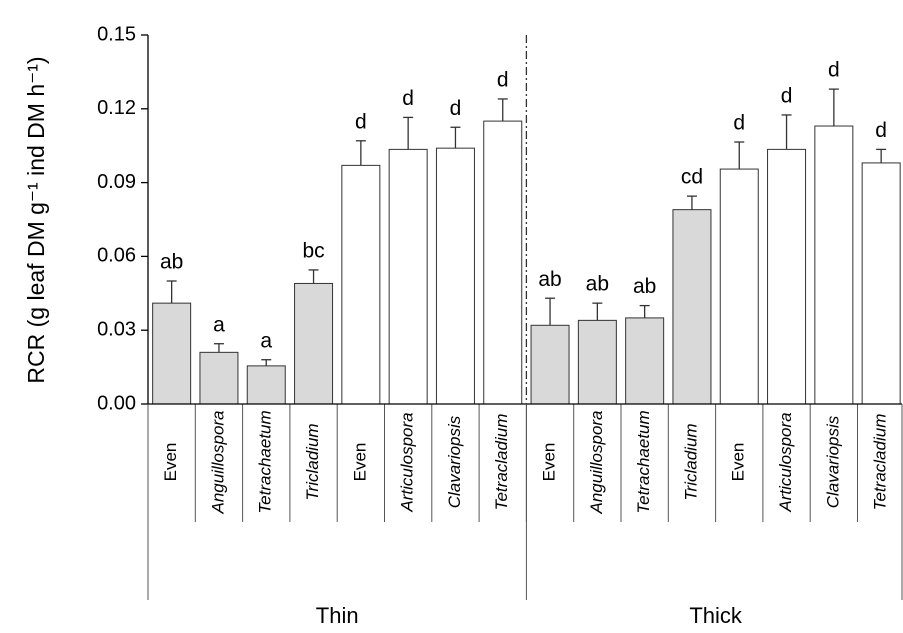  Describe the element at coordinates (116, 403) in the screenshot. I see `y-tick-label: 0.00` at that location.